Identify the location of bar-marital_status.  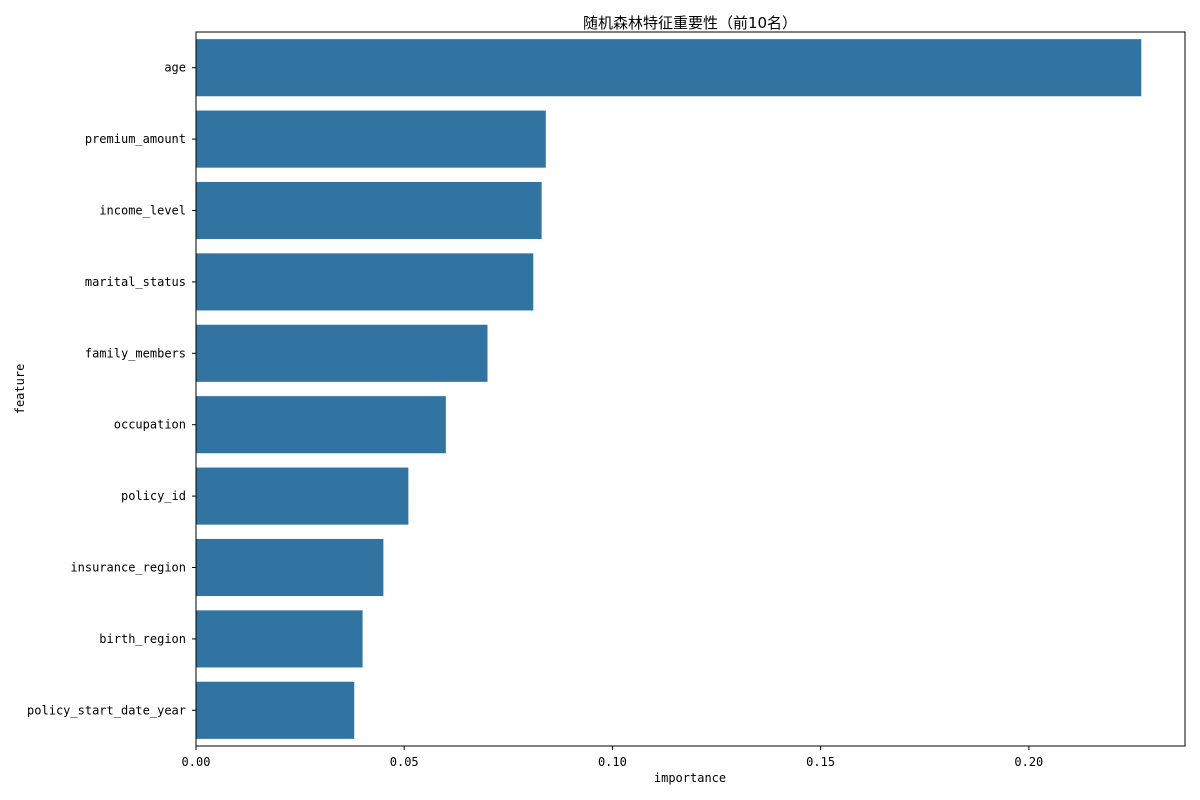
(365, 282).